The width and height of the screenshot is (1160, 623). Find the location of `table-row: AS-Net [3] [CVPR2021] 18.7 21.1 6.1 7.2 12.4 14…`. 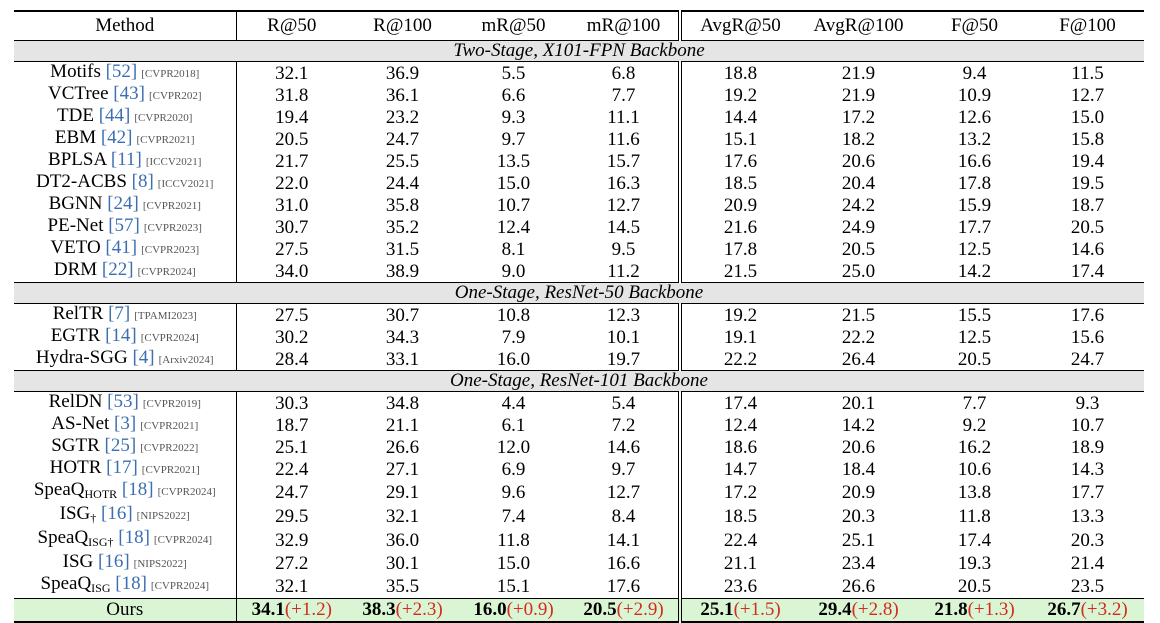

table-row: AS-Net [3] [CVPR2021] 18.7 21.1 6.1 7.2 12.4 14… is located at coordinates (579, 425).